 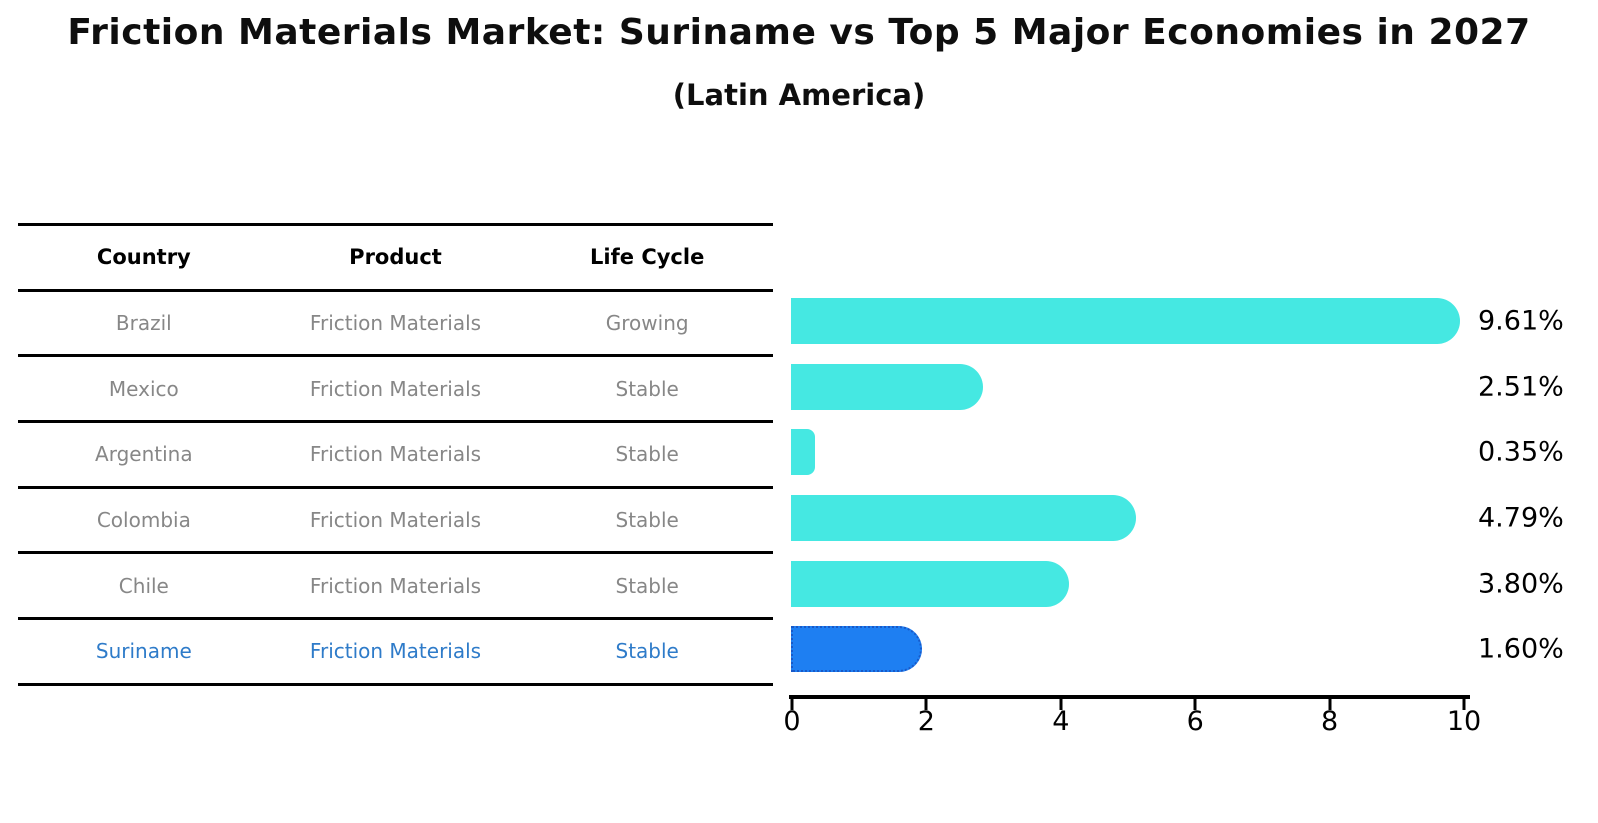 What do you see at coordinates (803, 452) in the screenshot?
I see `bar-argentina` at bounding box center [803, 452].